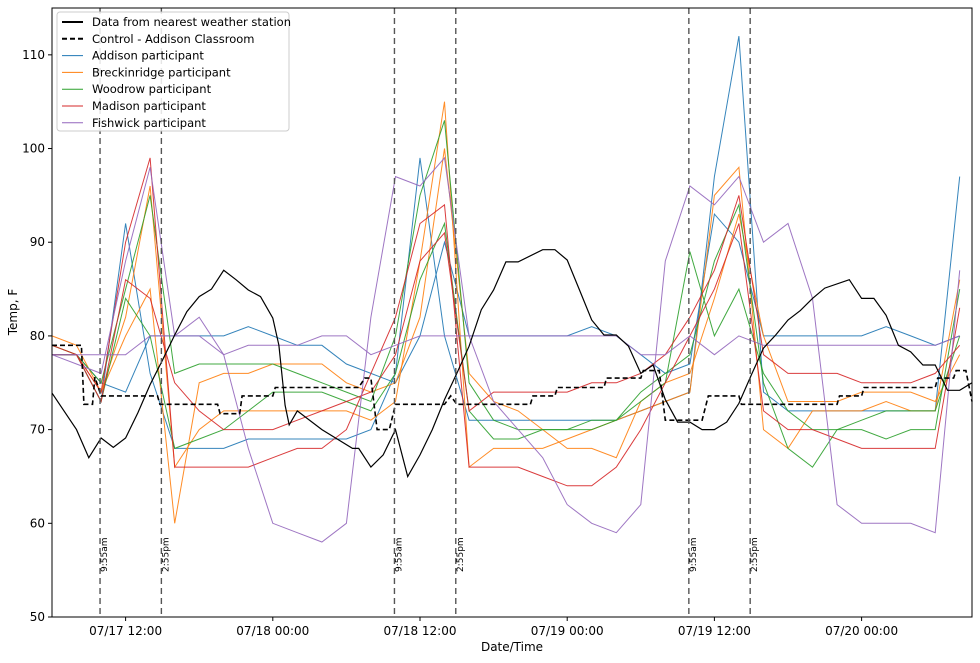 The height and width of the screenshot is (663, 980). What do you see at coordinates (161, 72) in the screenshot?
I see `legend-label: Breckinridge participant` at bounding box center [161, 72].